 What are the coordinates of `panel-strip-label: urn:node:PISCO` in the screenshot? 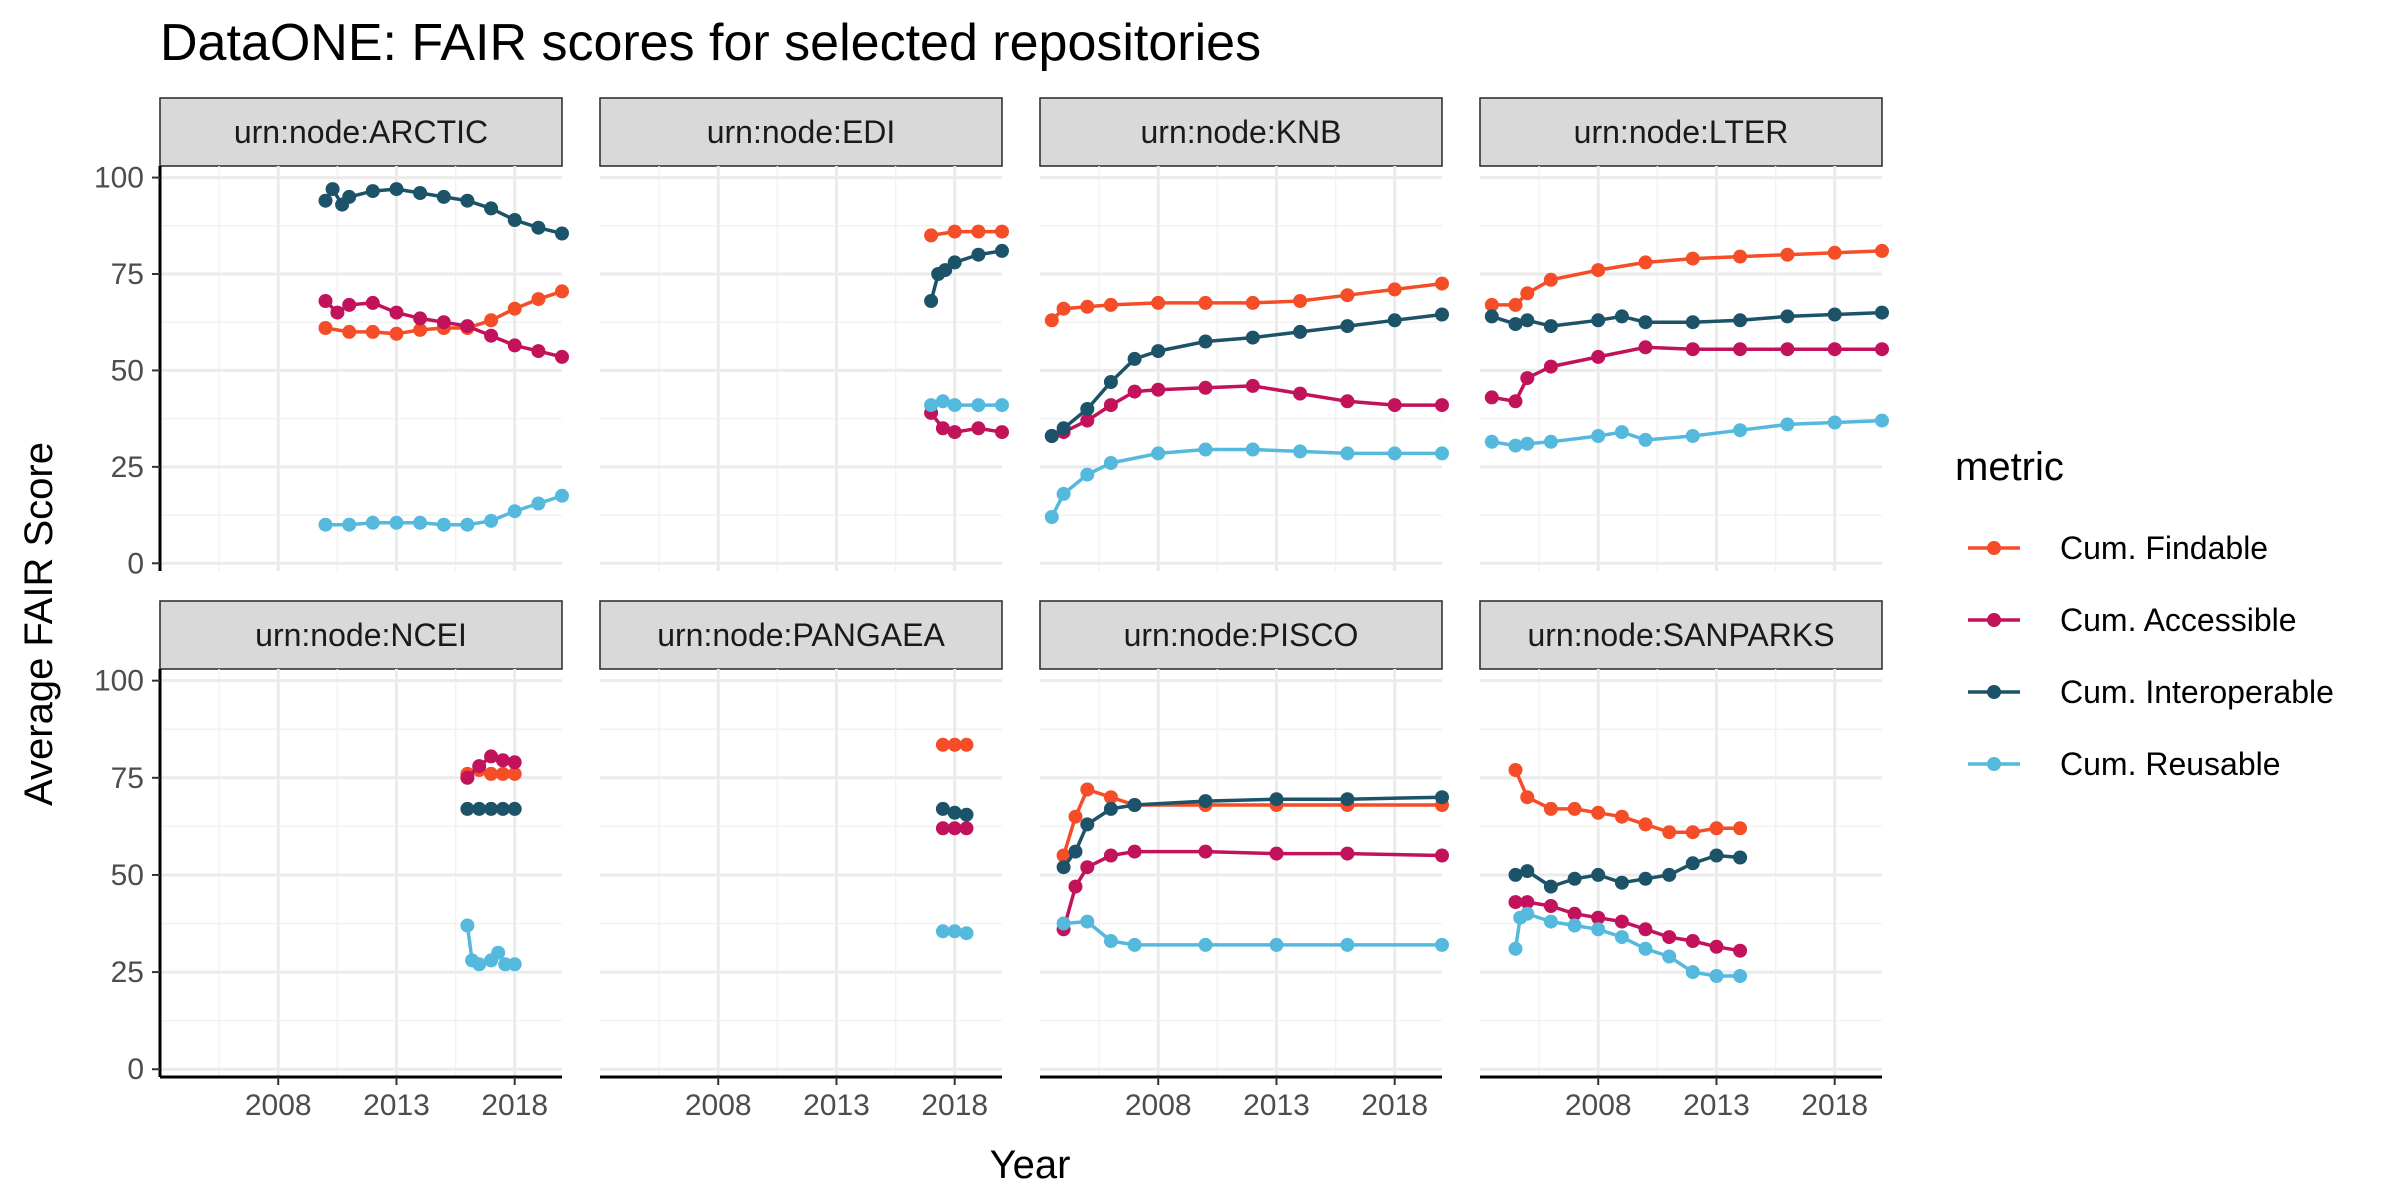 It's located at (1241, 635).